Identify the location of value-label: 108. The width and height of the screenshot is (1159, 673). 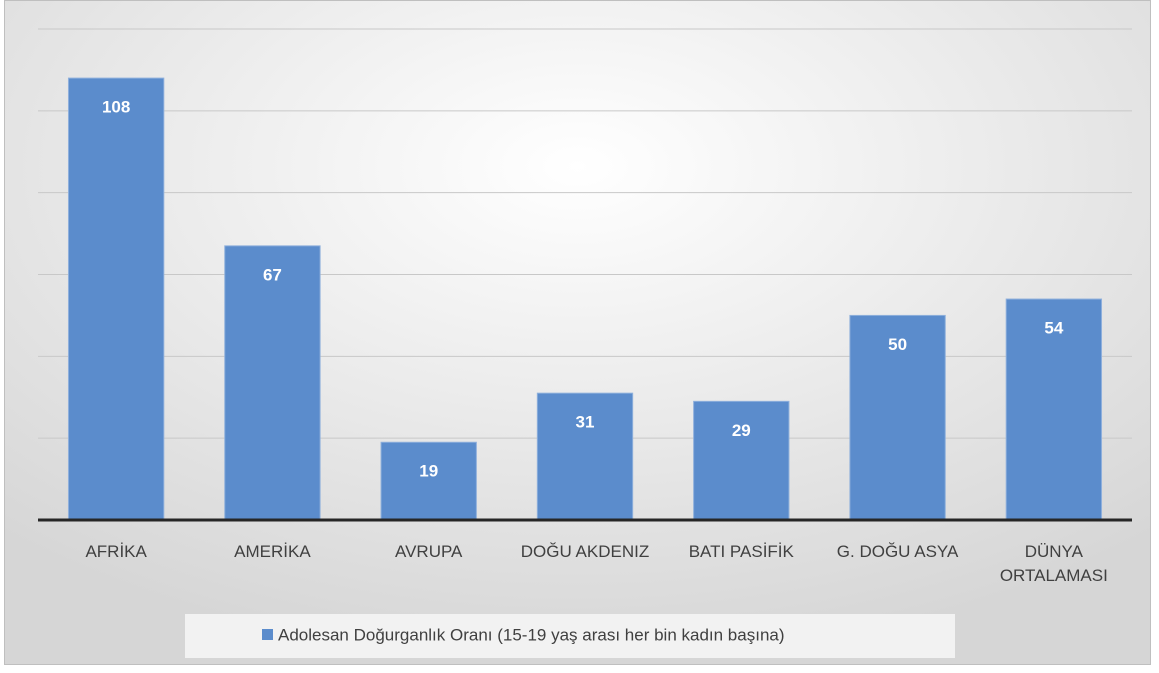
(116, 107).